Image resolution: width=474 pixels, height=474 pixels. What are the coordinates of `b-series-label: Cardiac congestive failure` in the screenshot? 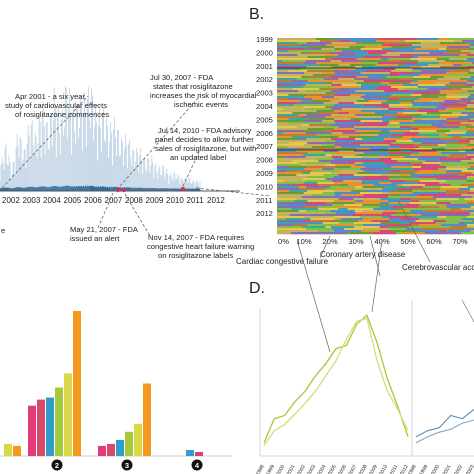 It's located at (282, 261).